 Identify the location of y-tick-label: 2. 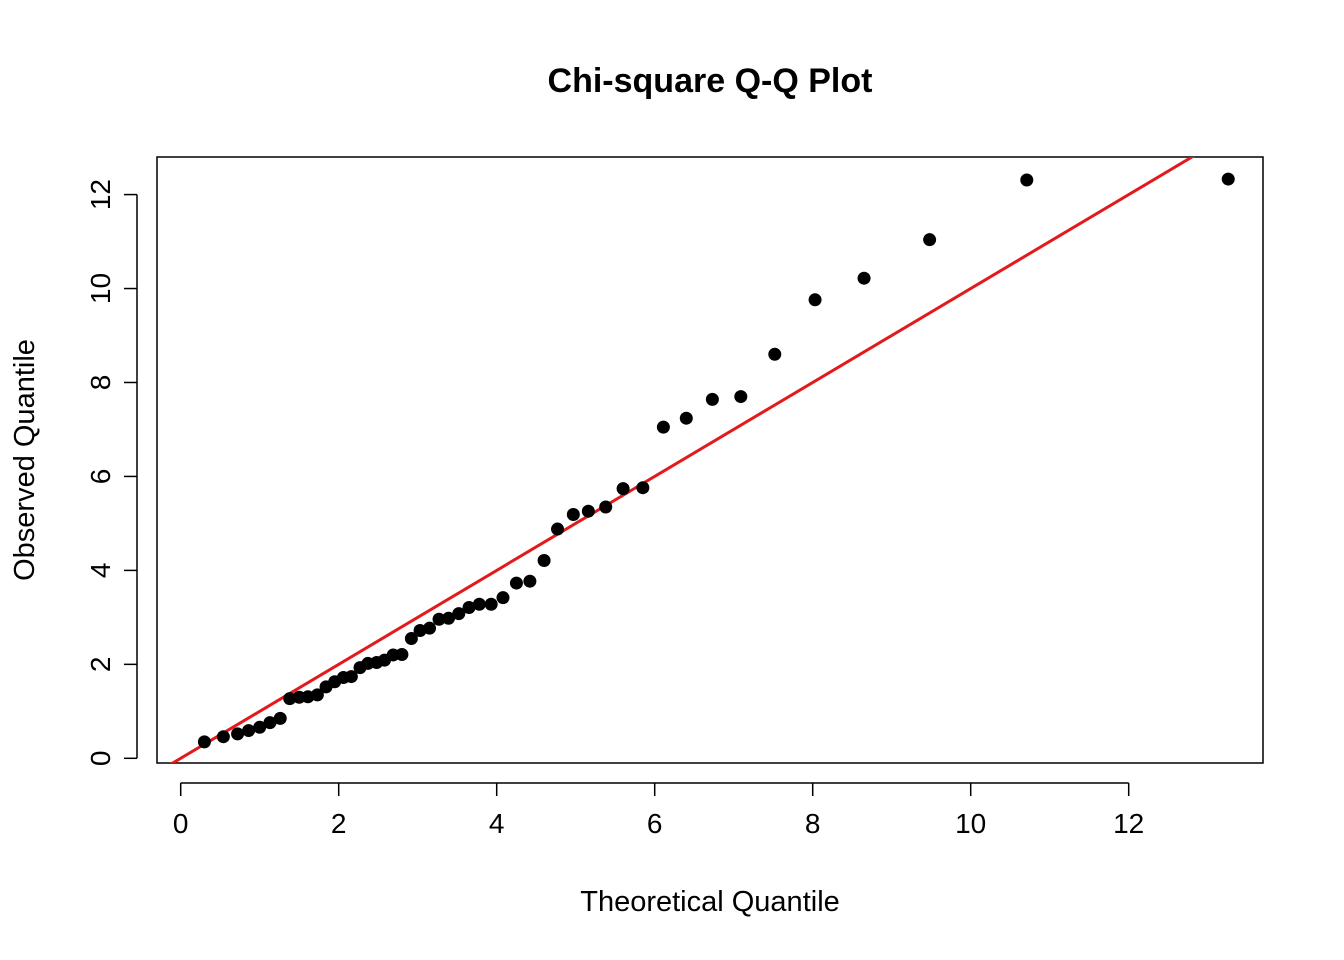
(100, 665).